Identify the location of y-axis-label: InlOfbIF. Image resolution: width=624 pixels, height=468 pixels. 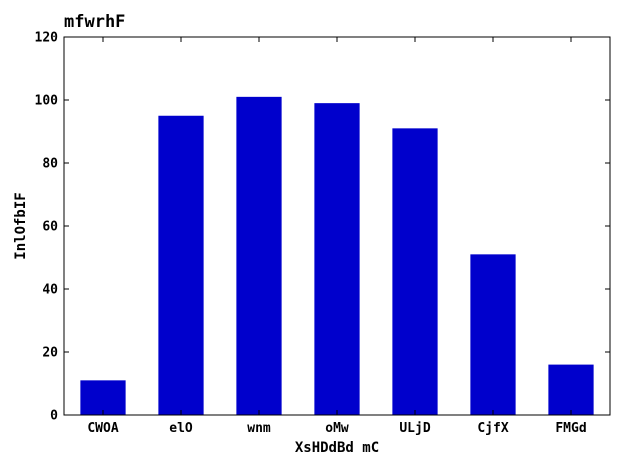
(21, 225).